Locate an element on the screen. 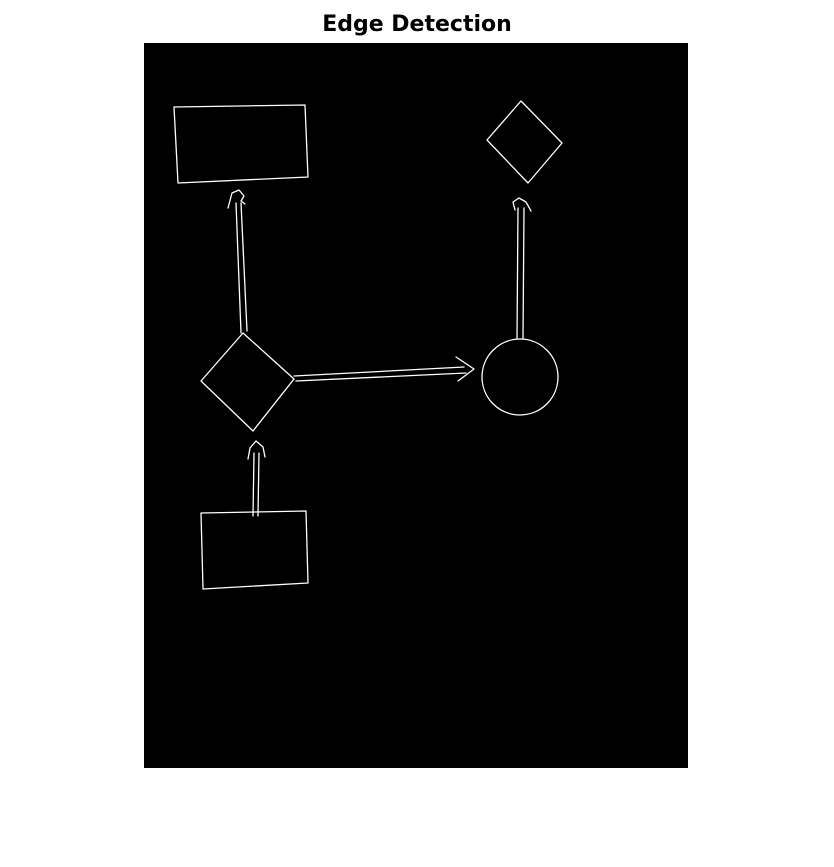  top-left-rectangle is located at coordinates (241, 144).